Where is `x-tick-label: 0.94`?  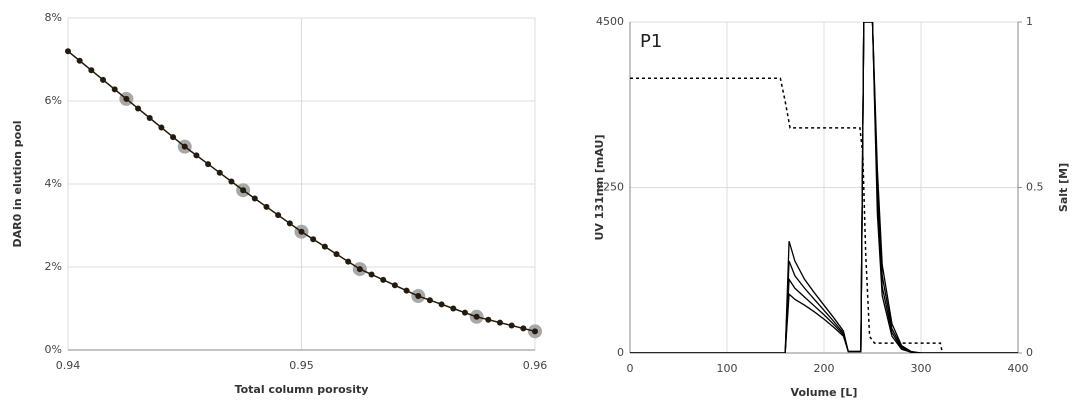
x-tick-label: 0.94 is located at coordinates (68, 365).